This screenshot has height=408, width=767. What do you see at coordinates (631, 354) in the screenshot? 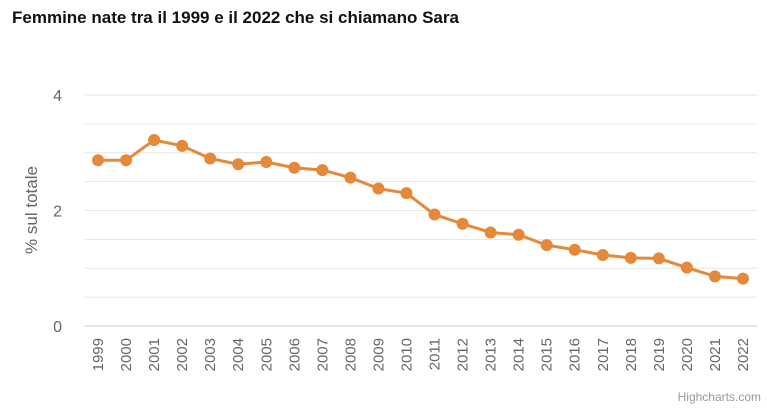
I see `x-tick-label: 2018` at bounding box center [631, 354].